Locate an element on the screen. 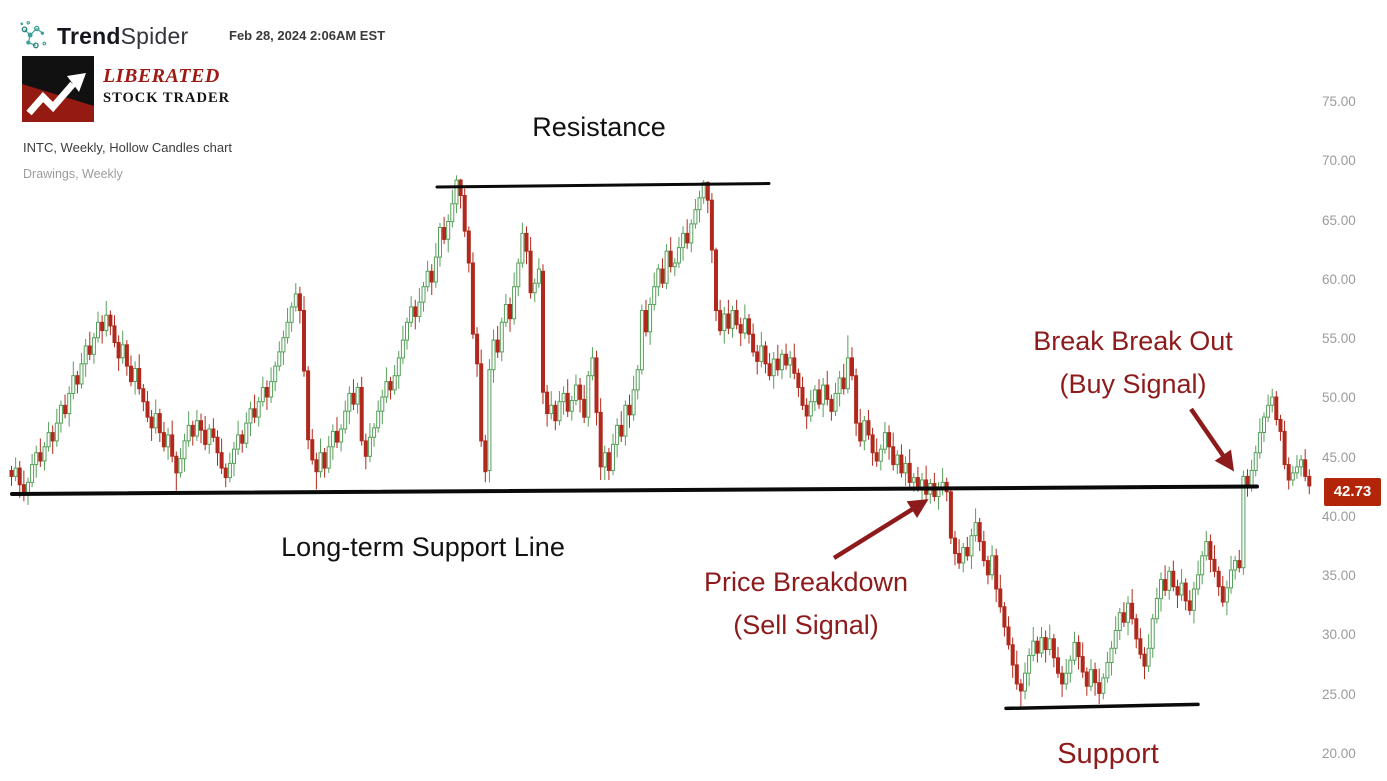 The height and width of the screenshot is (781, 1387). resistance-trendline is located at coordinates (603, 185).